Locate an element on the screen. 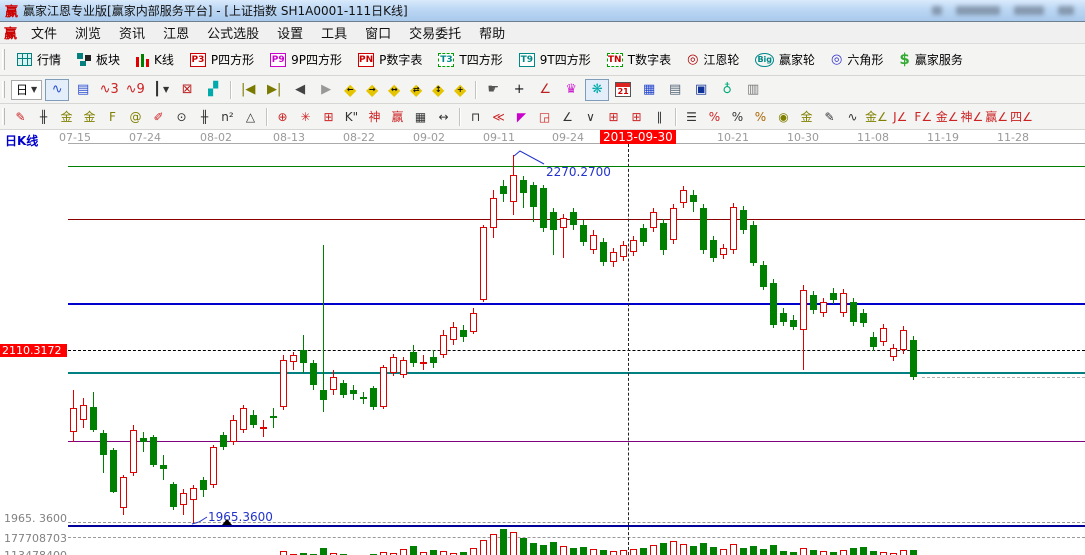 The height and width of the screenshot is (555, 1085). menu-gann: 江恩 is located at coordinates (176, 34).